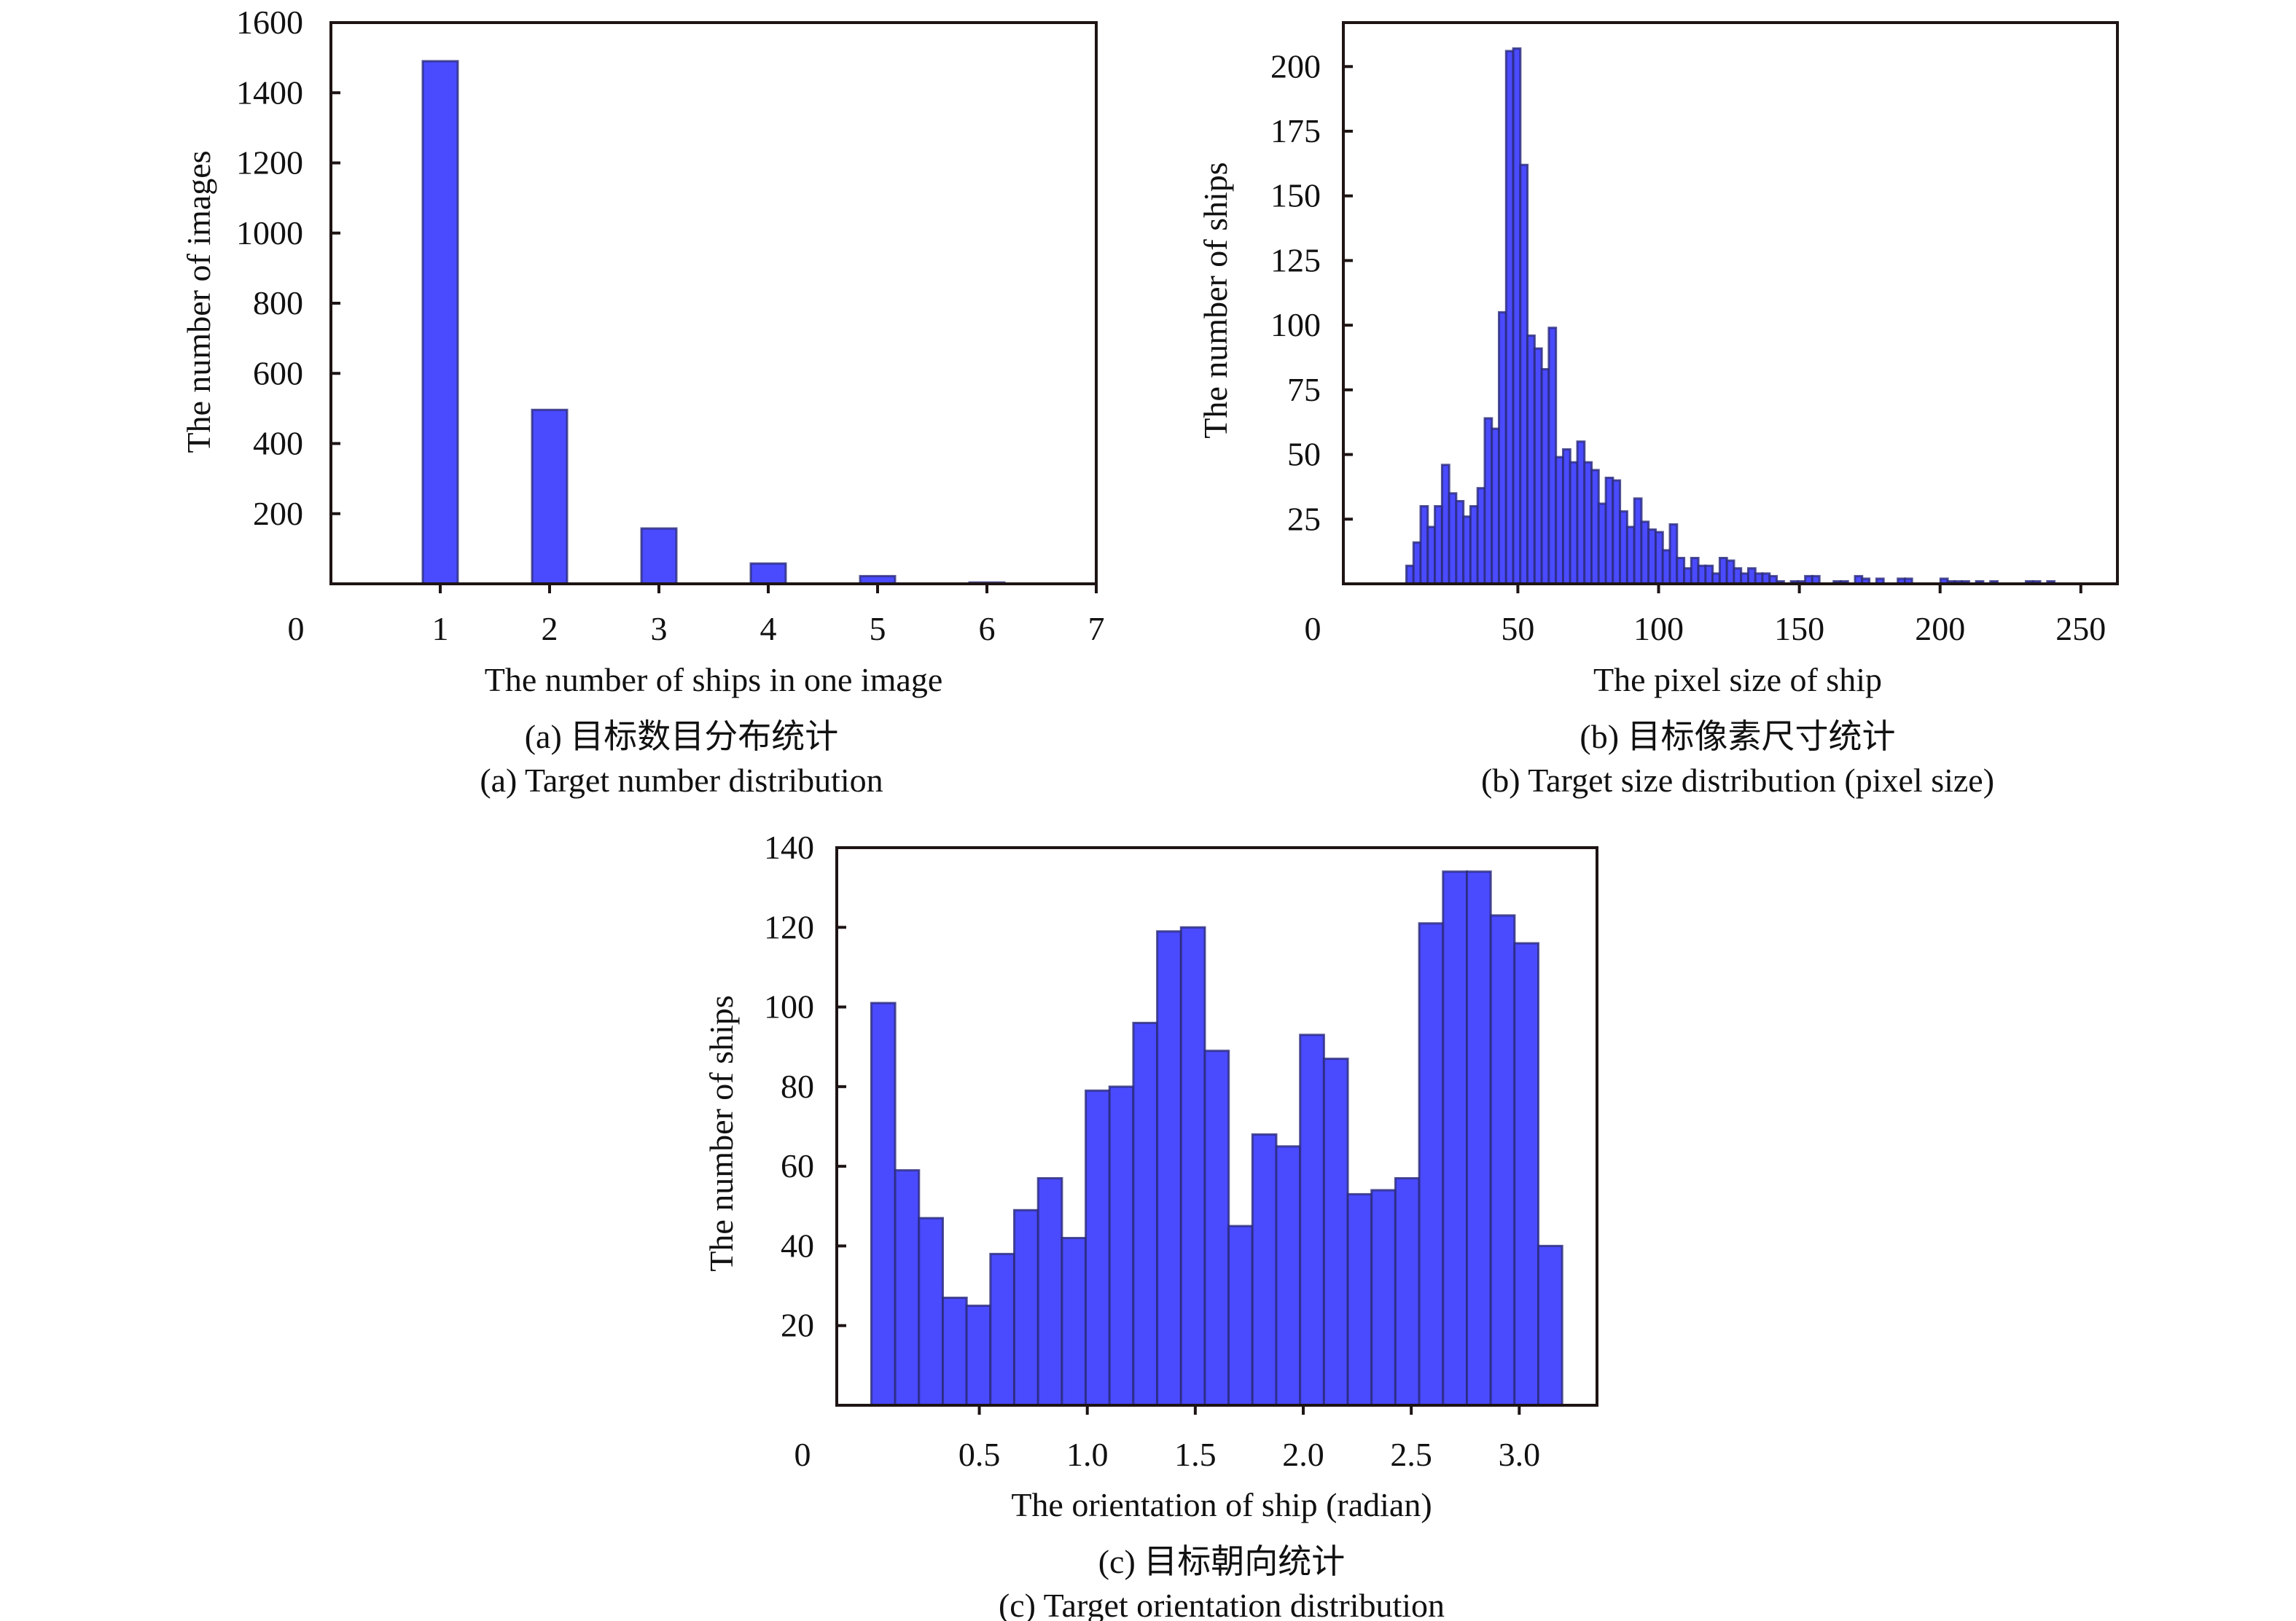 Image resolution: width=2296 pixels, height=1621 pixels. I want to click on x-tick-label-c-4: 2.5, so click(1411, 1454).